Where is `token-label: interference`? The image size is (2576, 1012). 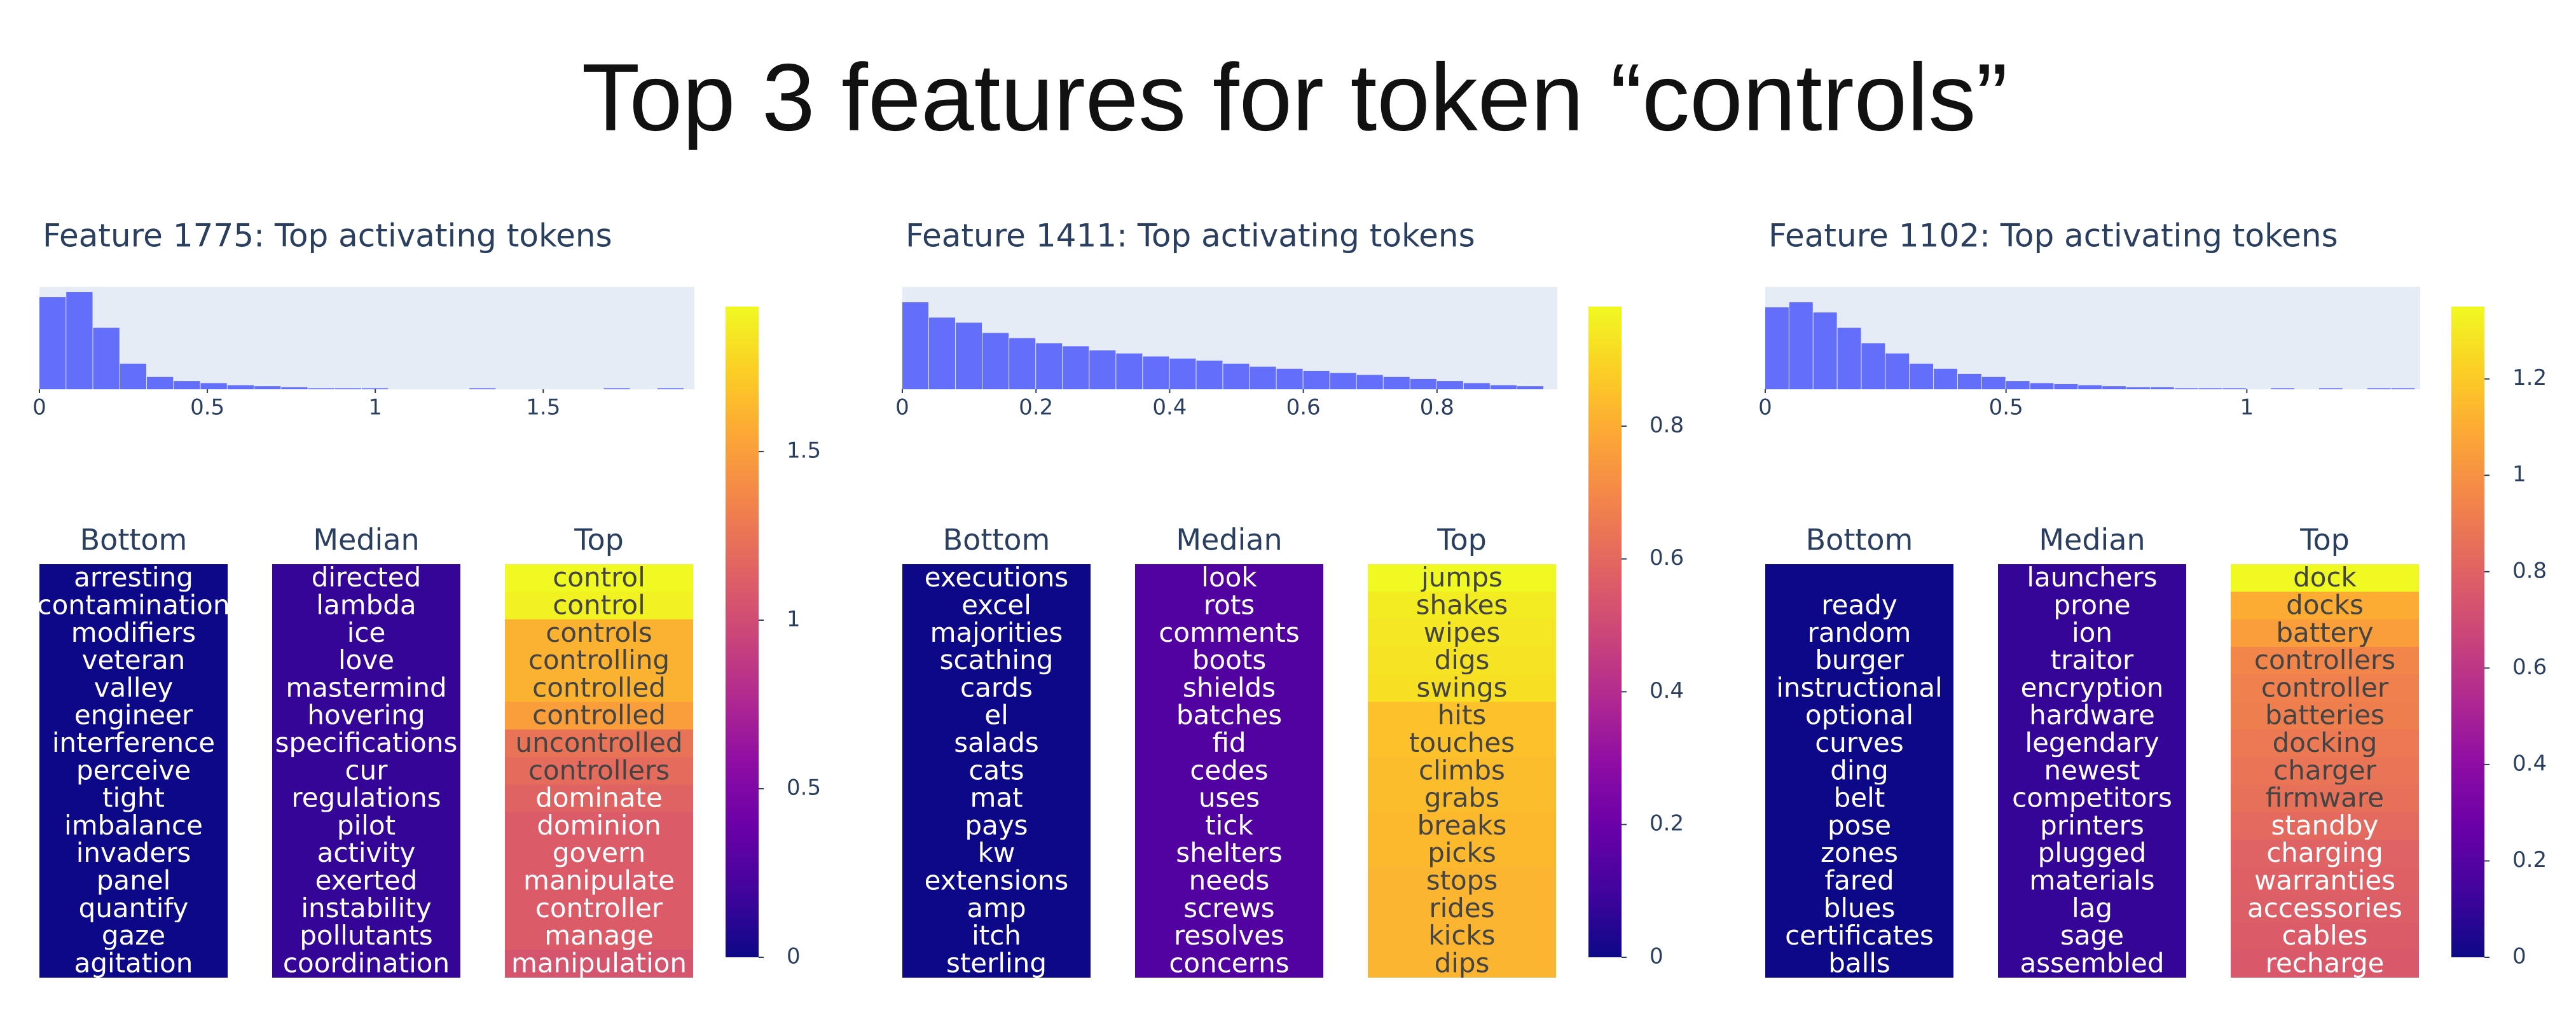
token-label: interference is located at coordinates (133, 742).